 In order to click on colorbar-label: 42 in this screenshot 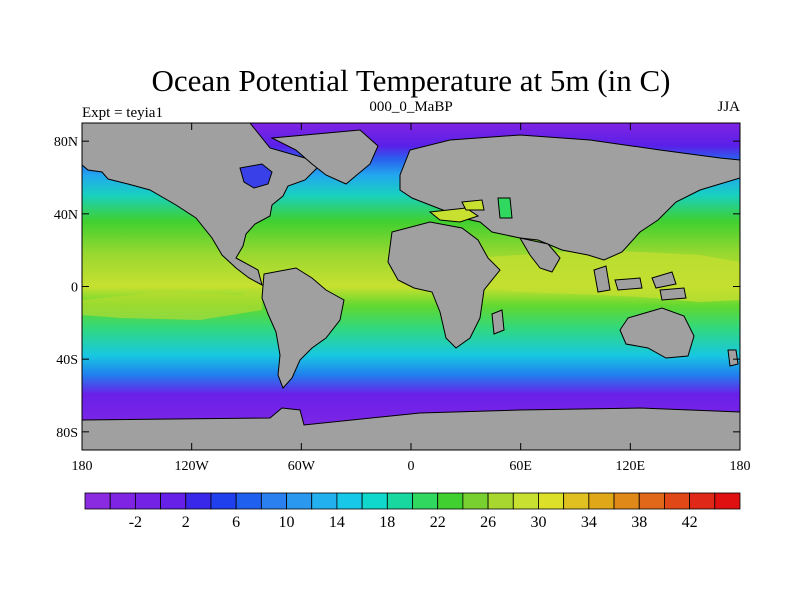, I will do `click(690, 522)`.